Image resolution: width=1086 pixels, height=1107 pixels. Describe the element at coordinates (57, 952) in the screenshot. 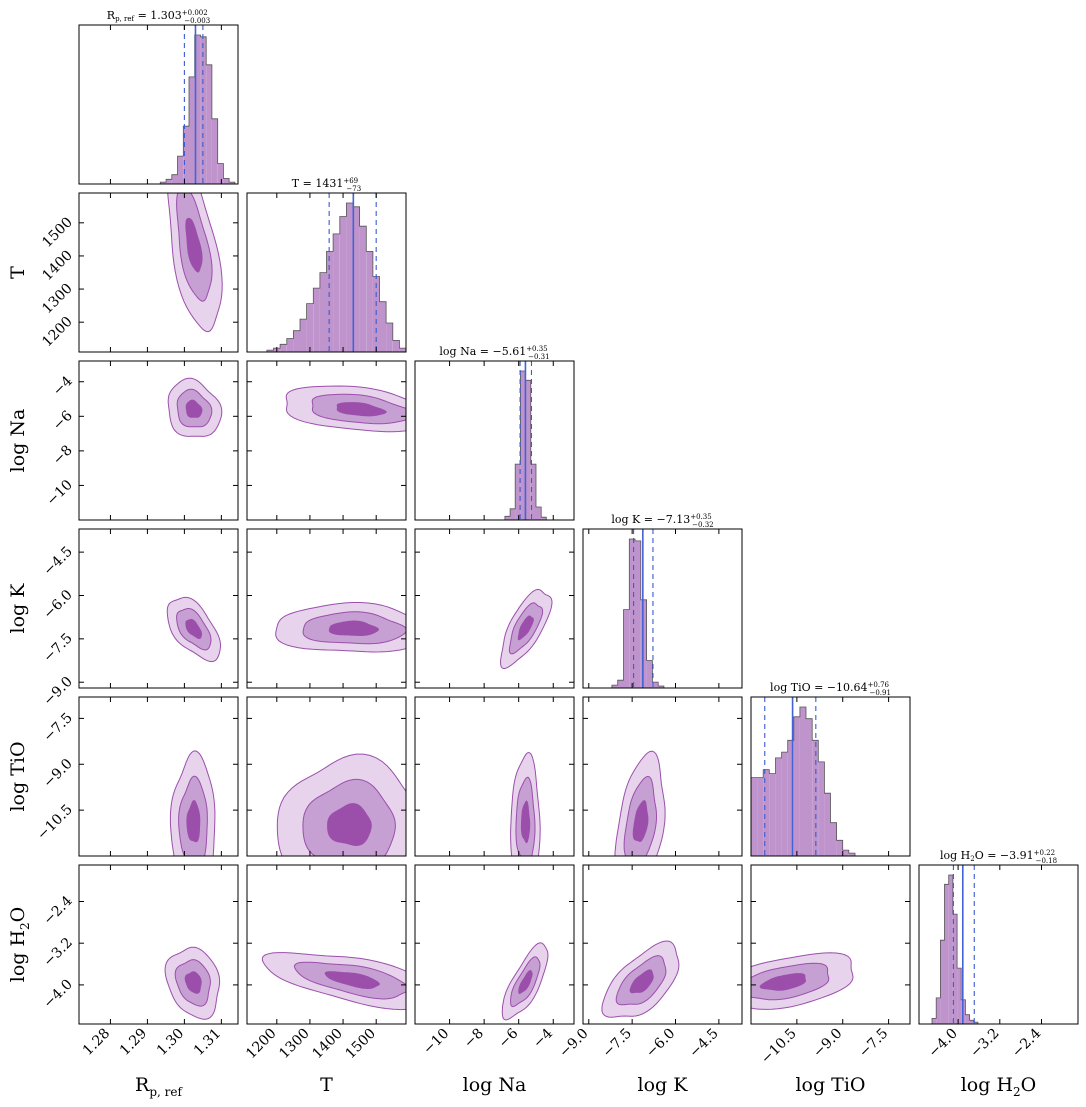

I see `y-tick-label: −3.2` at that location.